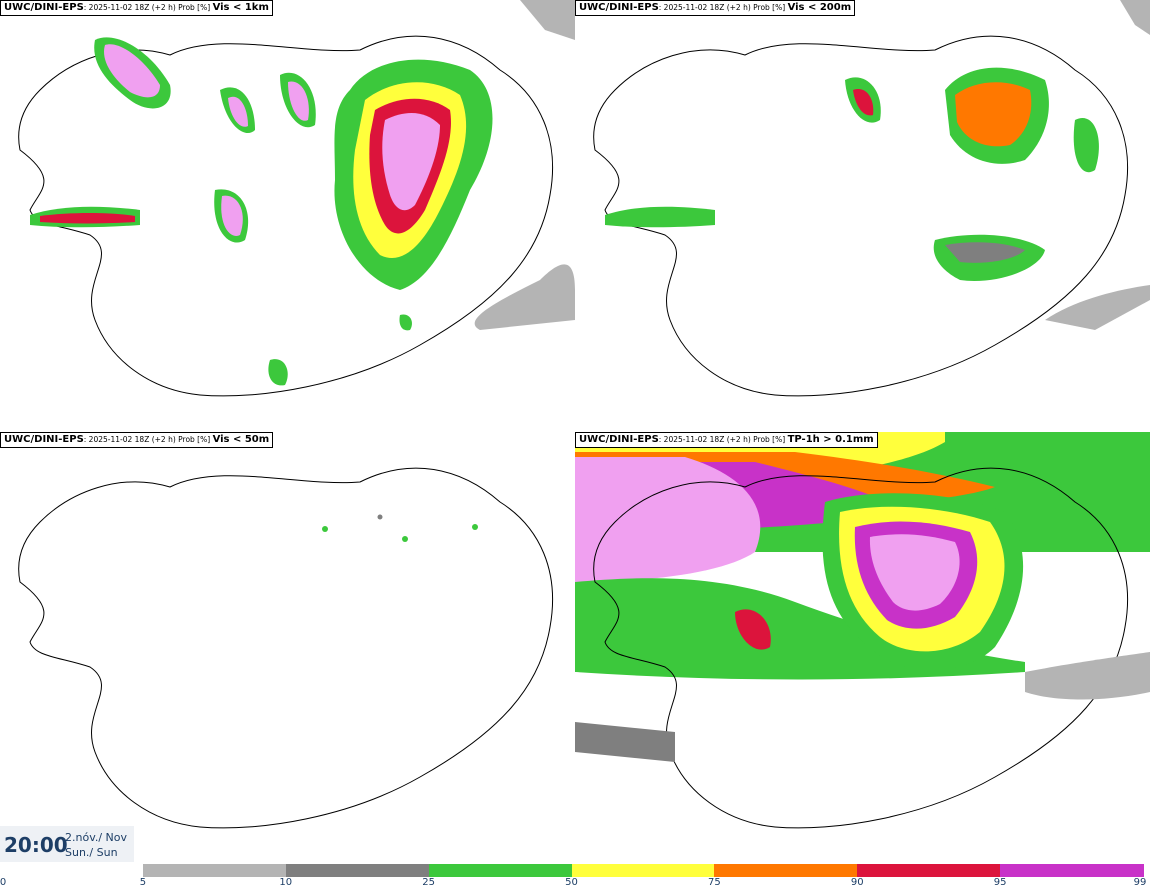 The height and width of the screenshot is (891, 1150). I want to click on colorbar-tick-label: 5, so click(143, 882).